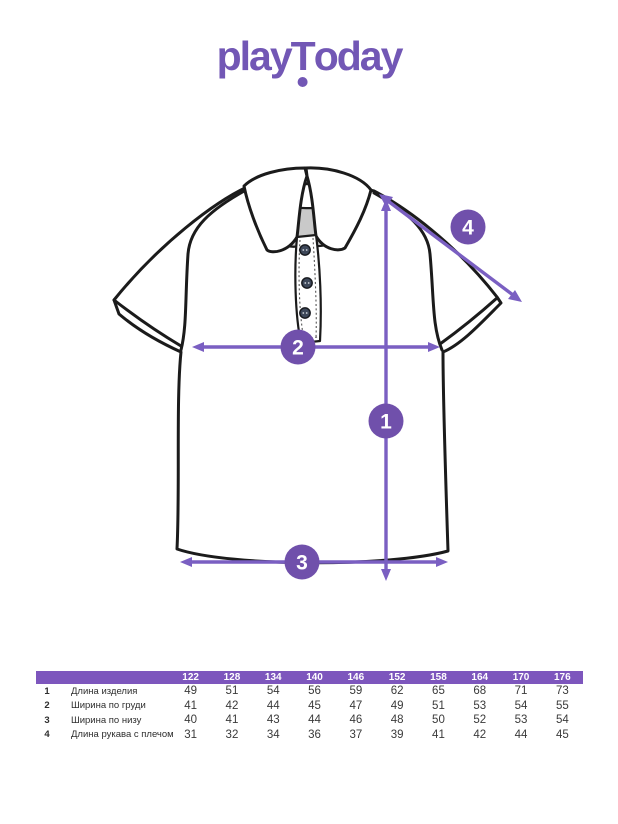 This screenshot has width=618, height=824. I want to click on brand-logo: playT oday, so click(310, 60).